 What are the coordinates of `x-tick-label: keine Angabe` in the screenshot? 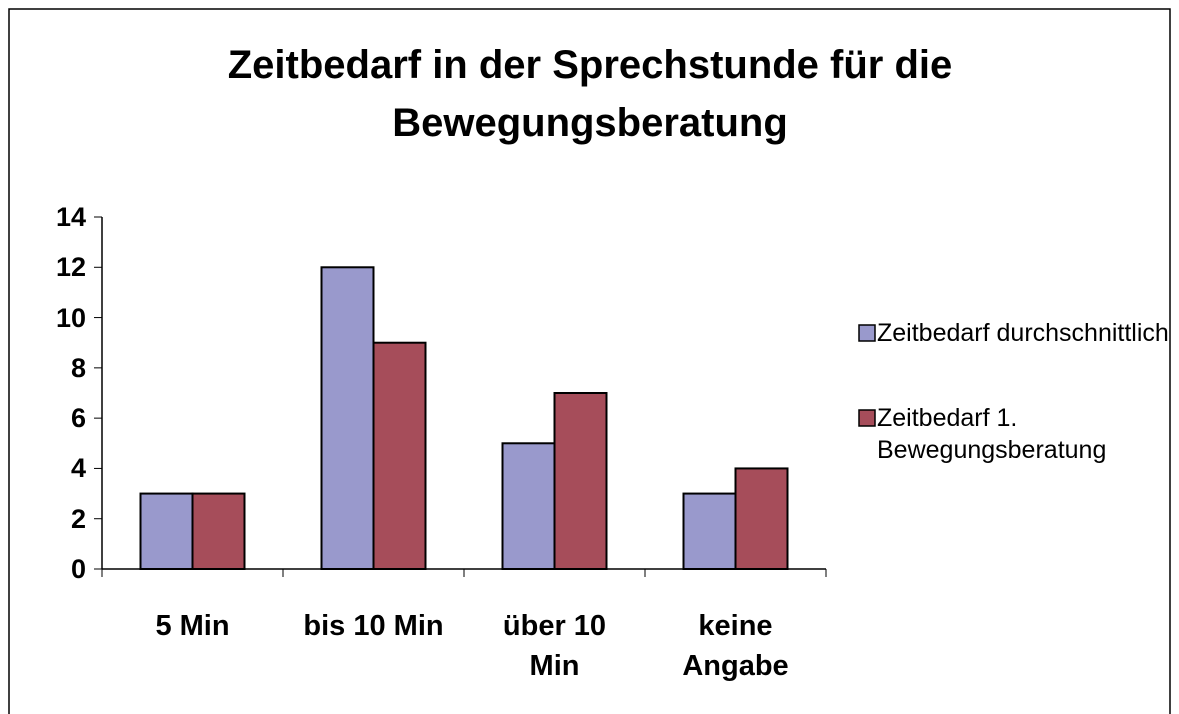 It's located at (735, 646).